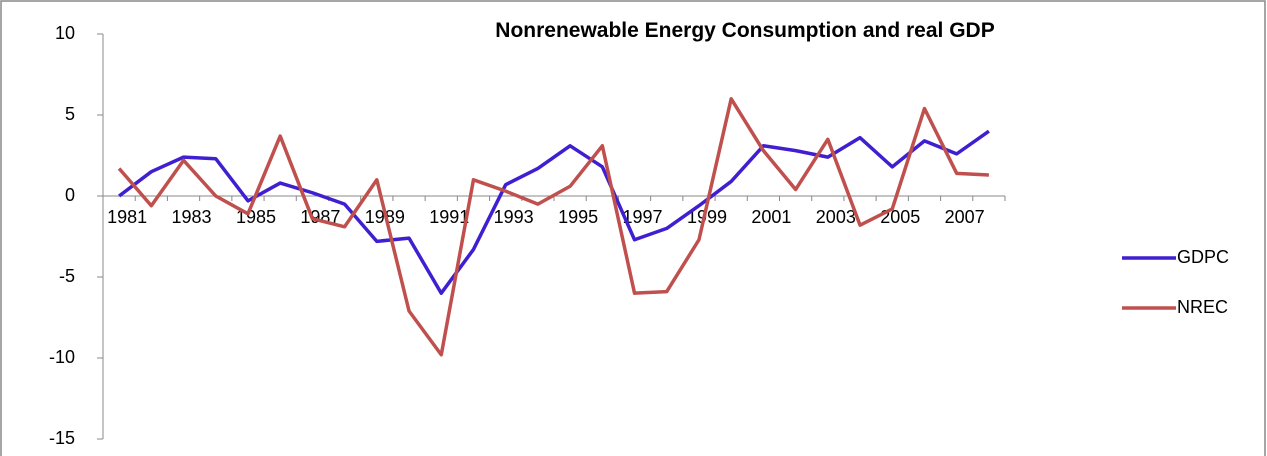  What do you see at coordinates (70, 114) in the screenshot?
I see `y-tick-label: 5` at bounding box center [70, 114].